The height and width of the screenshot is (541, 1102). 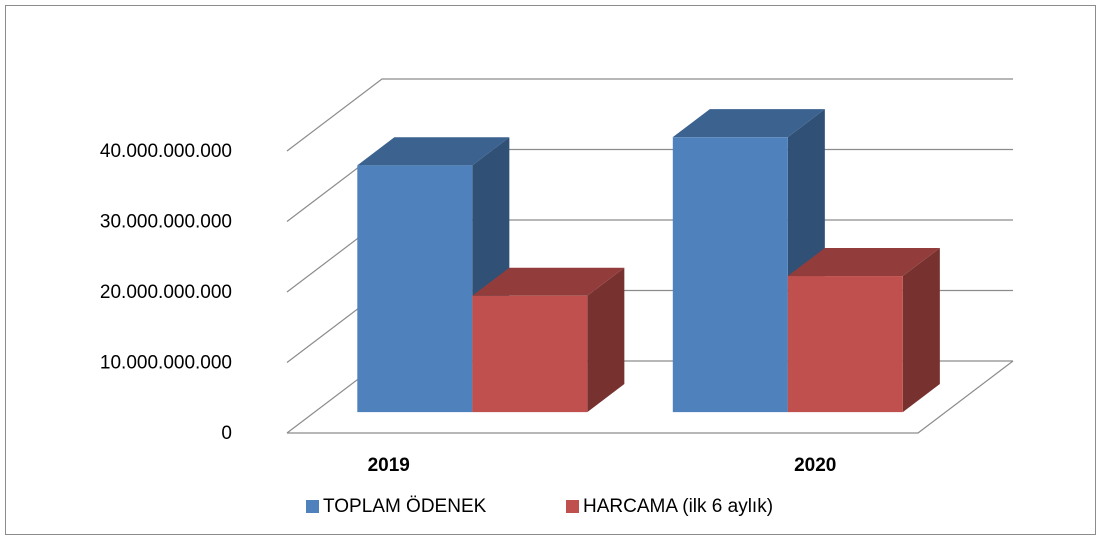 What do you see at coordinates (649, 115) in the screenshot?
I see `grid-line` at bounding box center [649, 115].